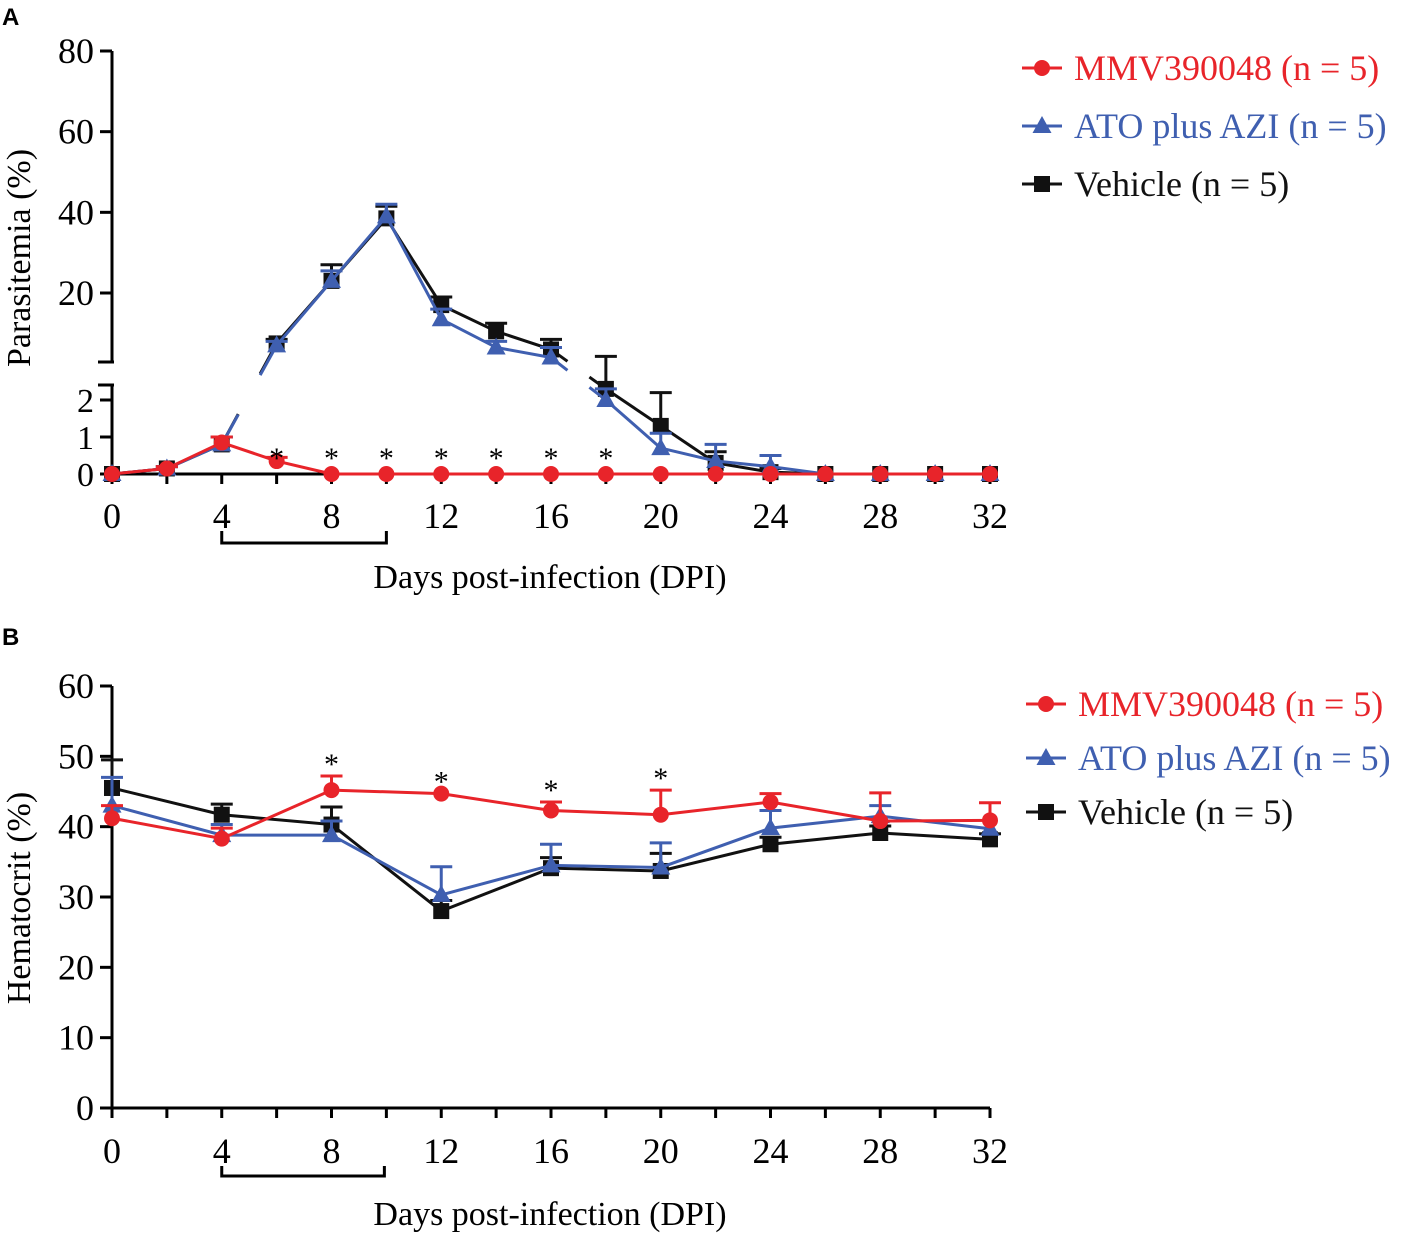  I want to click on y-tick-label: 20, so click(76, 967).